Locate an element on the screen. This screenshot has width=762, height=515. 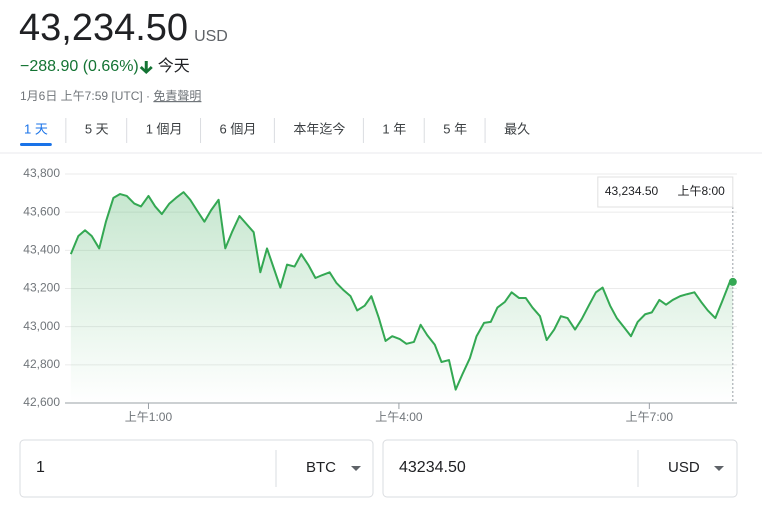
tabs: 1 天 5 天 1 個月 6 個月 本年迄今 1 年 5 年 最久 is located at coordinates (275, 132).